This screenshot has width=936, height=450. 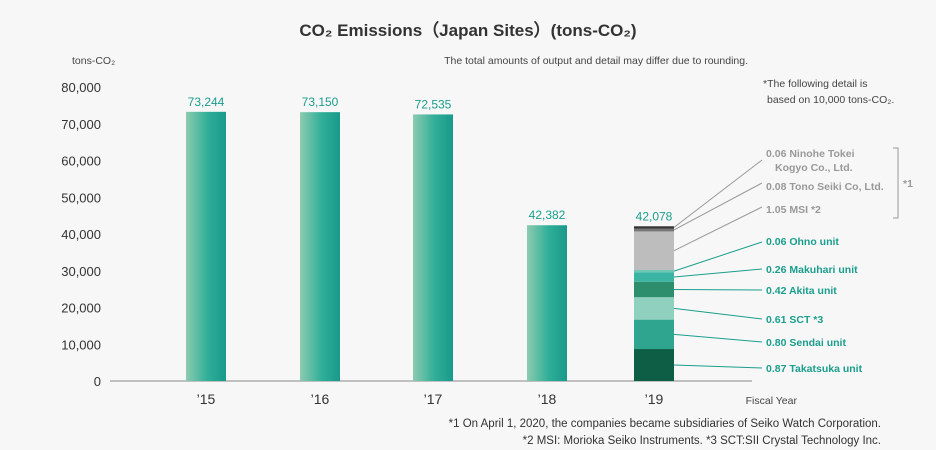 I want to click on detail-note-line2: based on 10,000 tons-CO₂., so click(x=830, y=100).